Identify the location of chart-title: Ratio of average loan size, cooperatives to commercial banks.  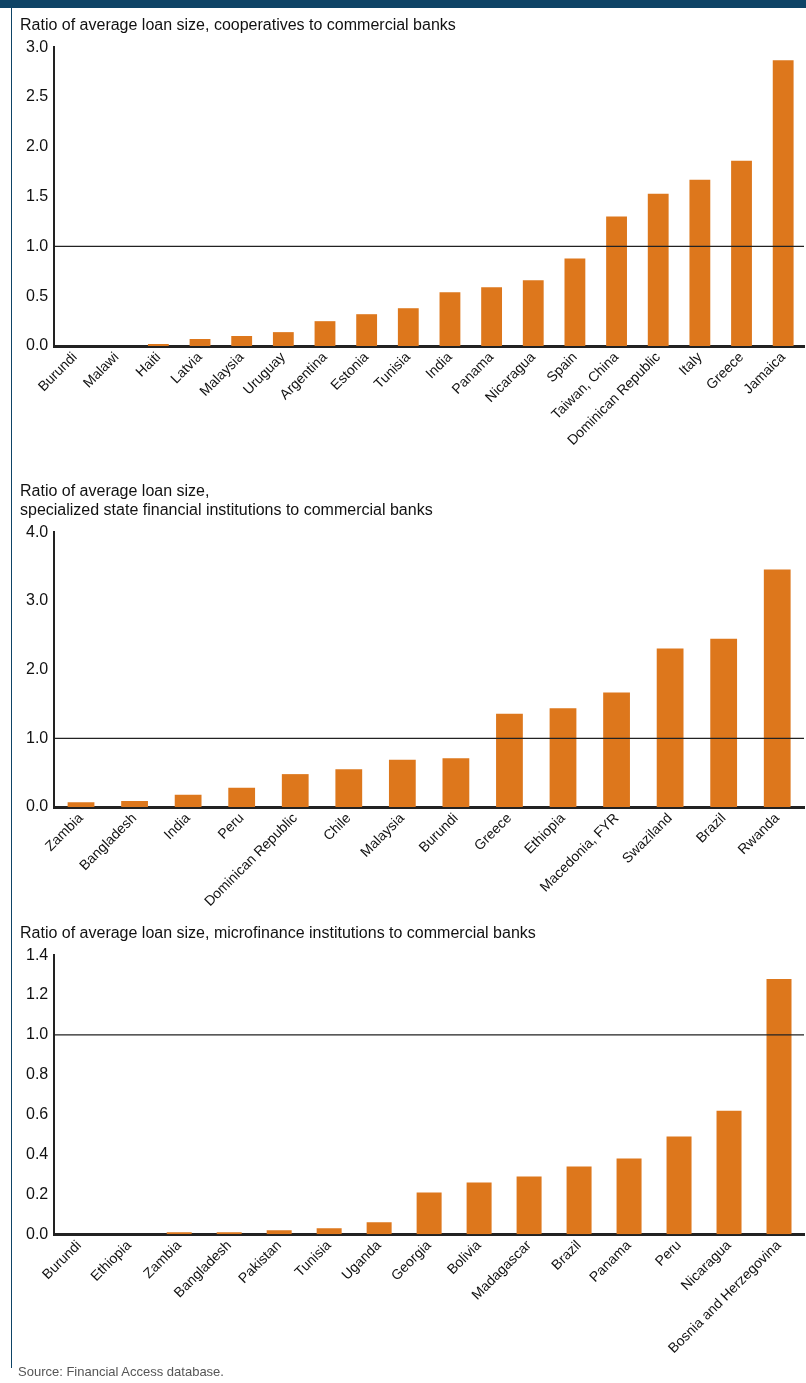
(238, 25).